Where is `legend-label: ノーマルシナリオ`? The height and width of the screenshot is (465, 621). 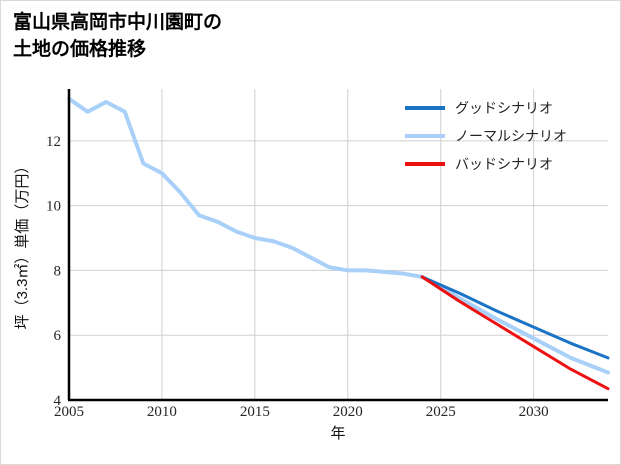
legend-label: ノーマルシナリオ is located at coordinates (511, 136).